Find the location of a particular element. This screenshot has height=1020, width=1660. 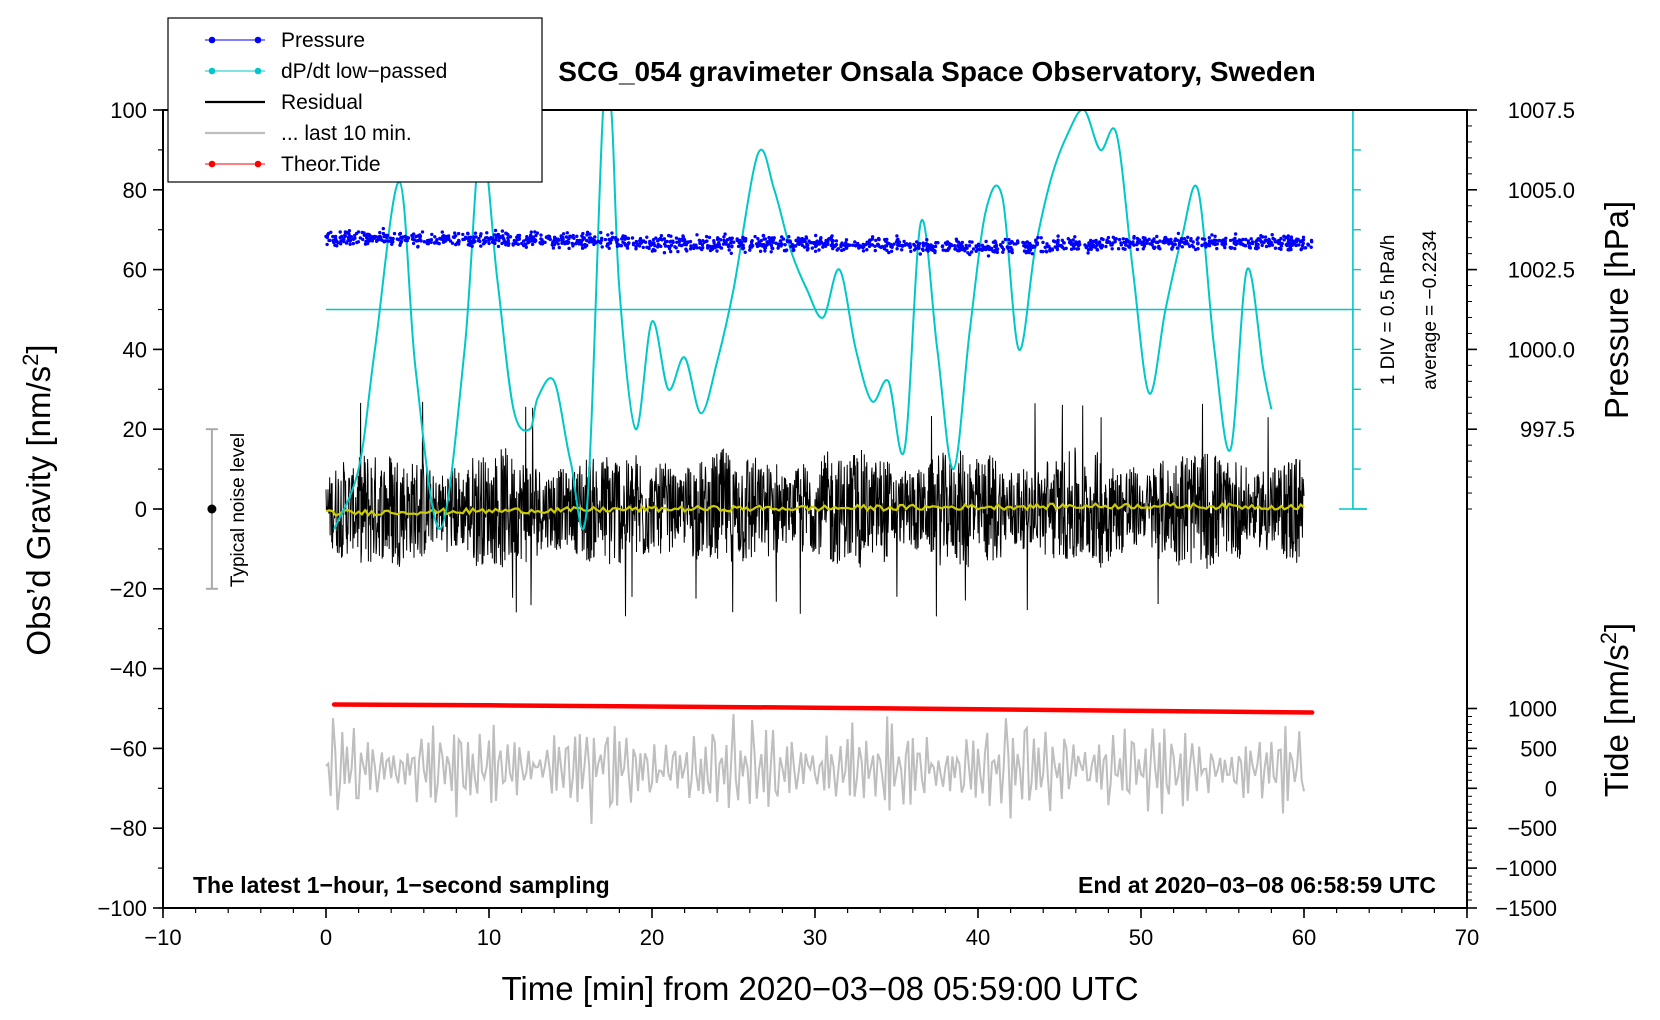

y-tick-label: 60 is located at coordinates (135, 270).